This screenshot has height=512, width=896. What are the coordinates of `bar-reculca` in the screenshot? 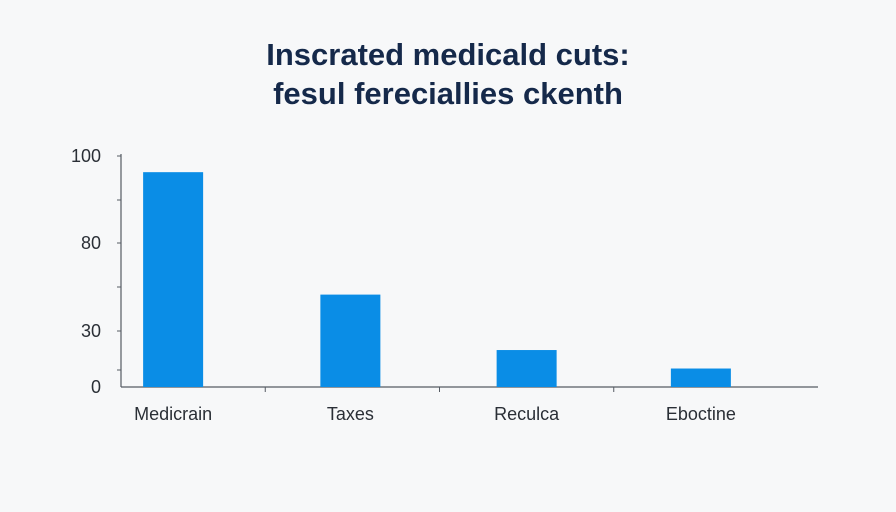 It's located at (526, 368).